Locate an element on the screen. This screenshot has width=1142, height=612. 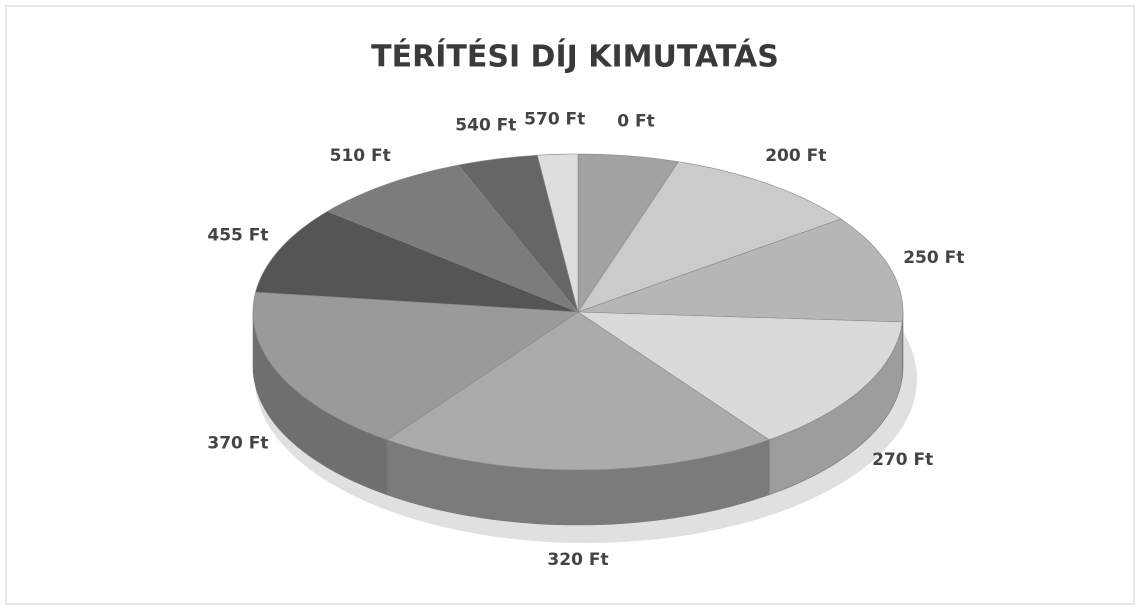
data-label: 510 Ft is located at coordinates (360, 156).